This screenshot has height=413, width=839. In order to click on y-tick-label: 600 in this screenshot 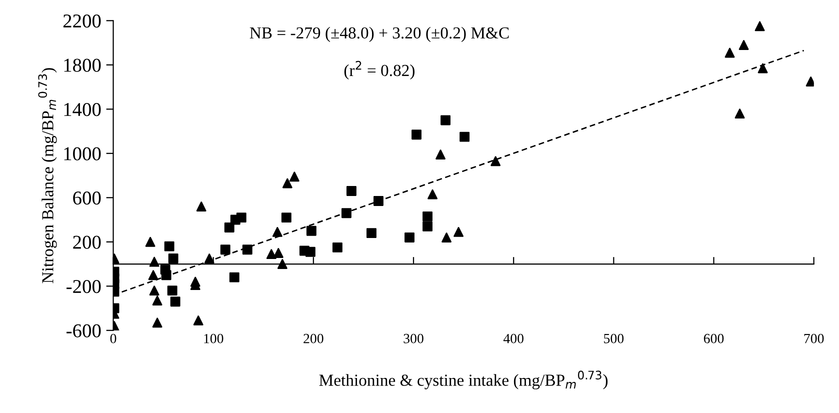, I will do `click(87, 198)`.